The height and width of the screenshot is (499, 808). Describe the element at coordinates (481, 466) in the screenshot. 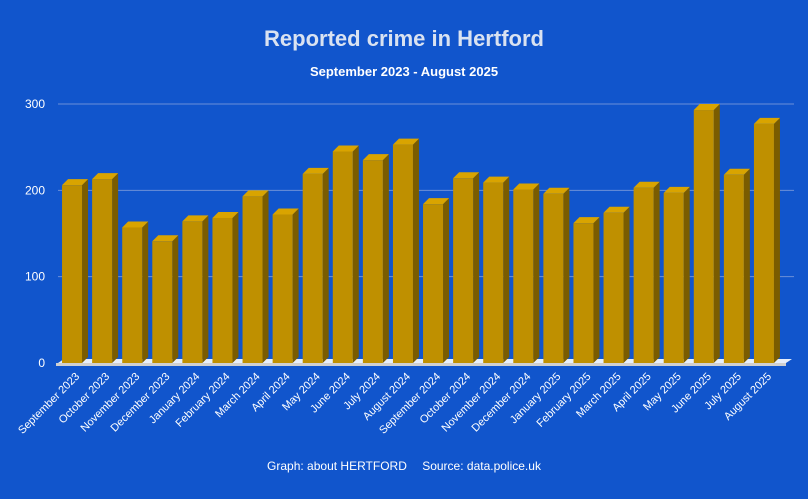

I see `footer-source: Source: data.police.uk` at that location.